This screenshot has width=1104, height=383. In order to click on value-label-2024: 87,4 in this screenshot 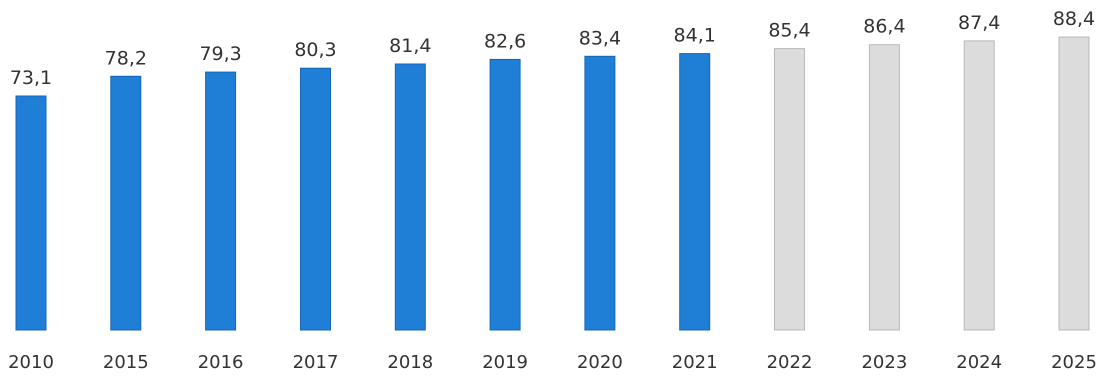, I will do `click(979, 23)`.